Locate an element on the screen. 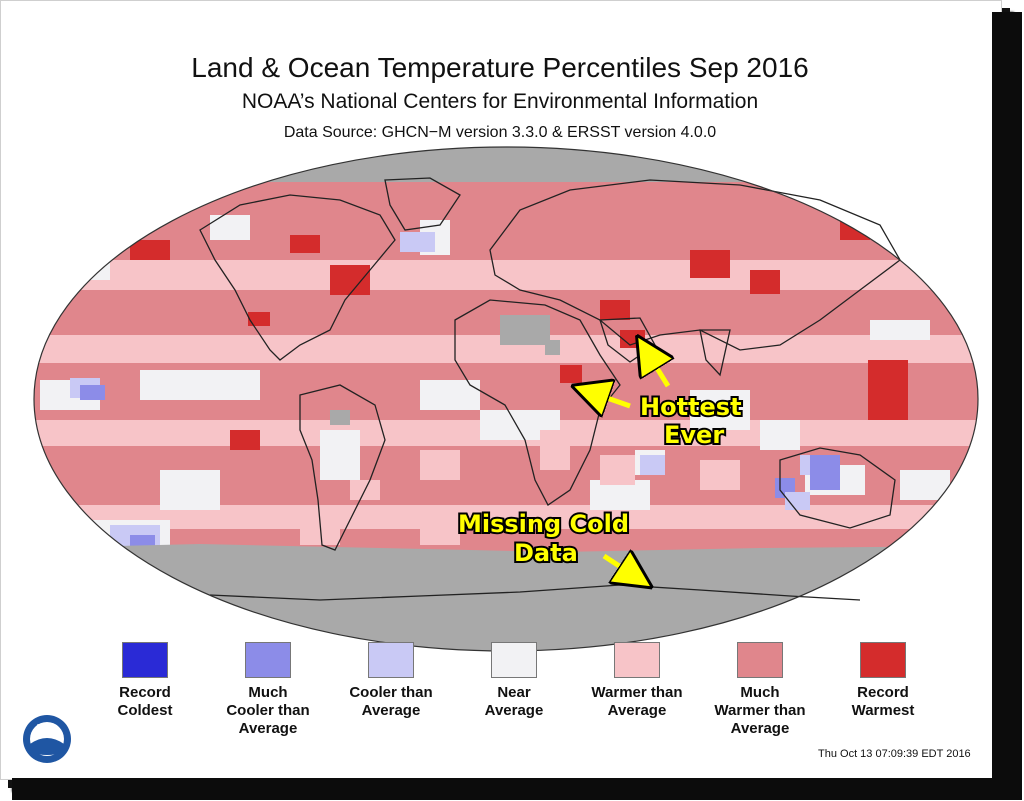 This screenshot has height=801, width=1024. legend-label: Much Warmer than Average is located at coordinates (760, 710).